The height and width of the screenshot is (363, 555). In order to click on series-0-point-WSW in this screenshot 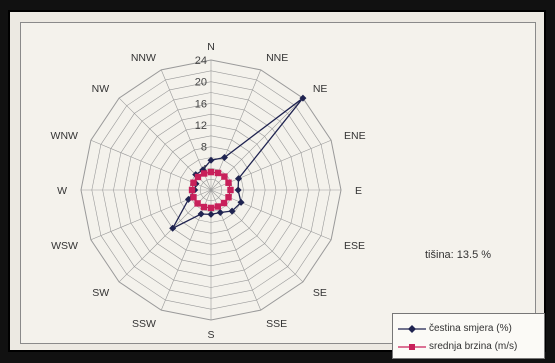, I will do `click(188, 199)`.